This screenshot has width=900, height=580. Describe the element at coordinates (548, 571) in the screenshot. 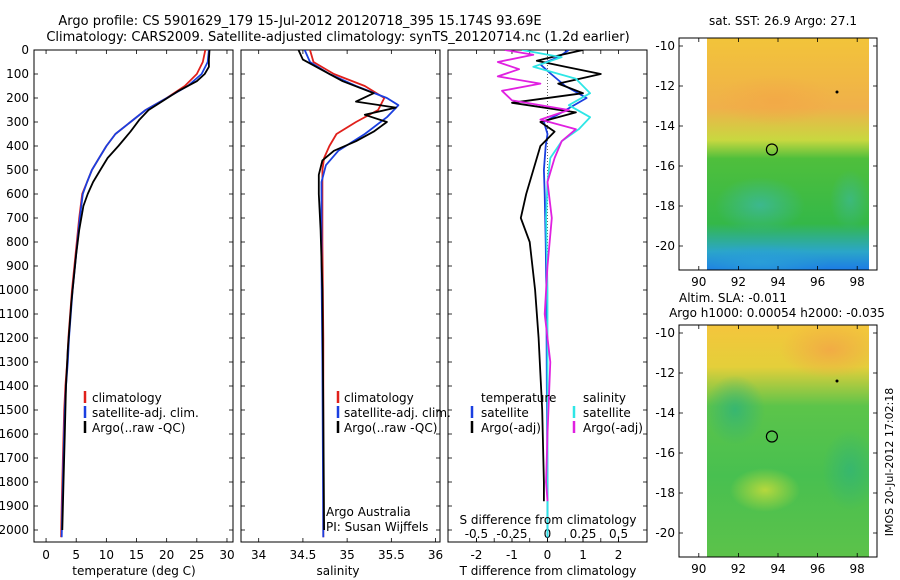

I see `t-difference-label: T difference from climatology` at that location.